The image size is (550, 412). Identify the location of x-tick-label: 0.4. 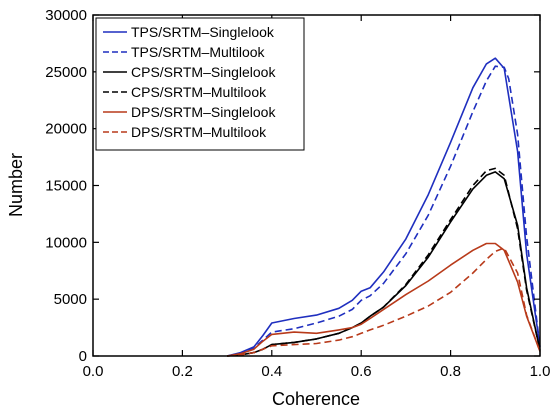
(271, 371).